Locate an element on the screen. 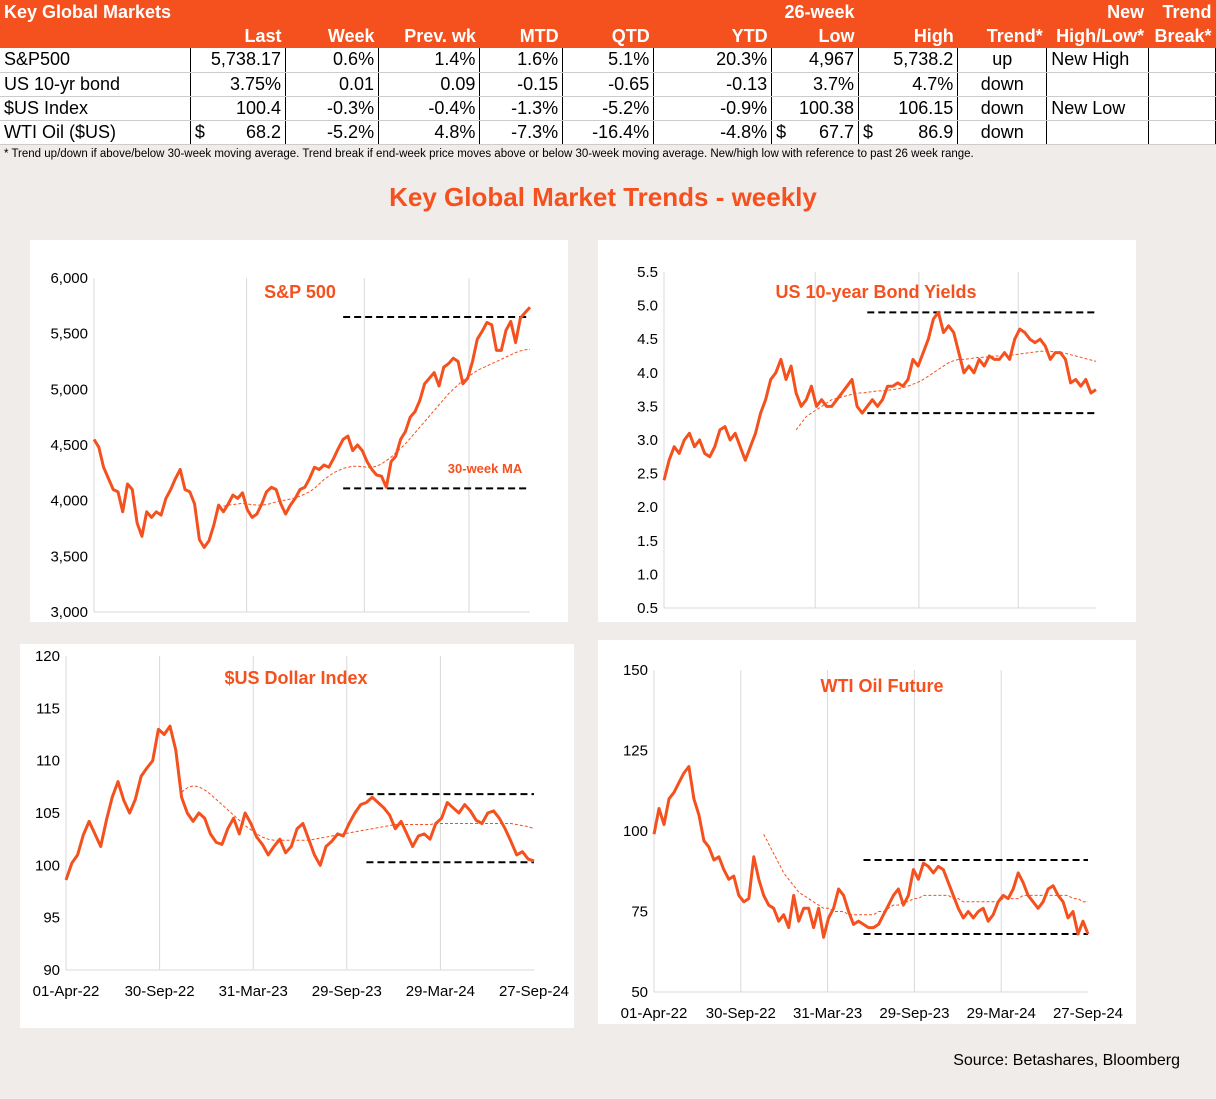  cell-new-high-low is located at coordinates (1097, 132).